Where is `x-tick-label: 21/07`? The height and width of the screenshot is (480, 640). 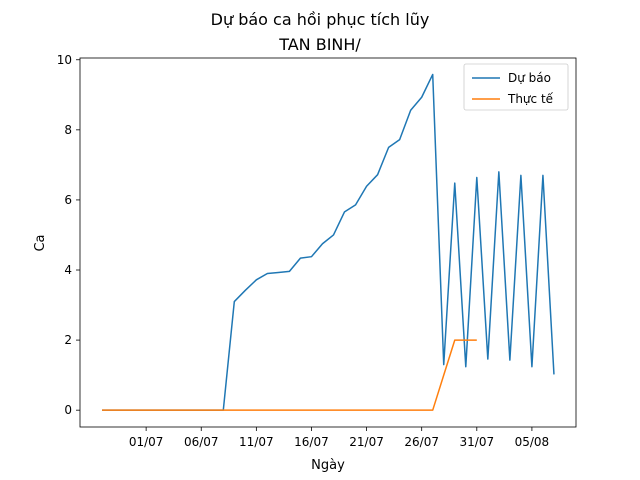 x-tick-label: 21/07 is located at coordinates (366, 442).